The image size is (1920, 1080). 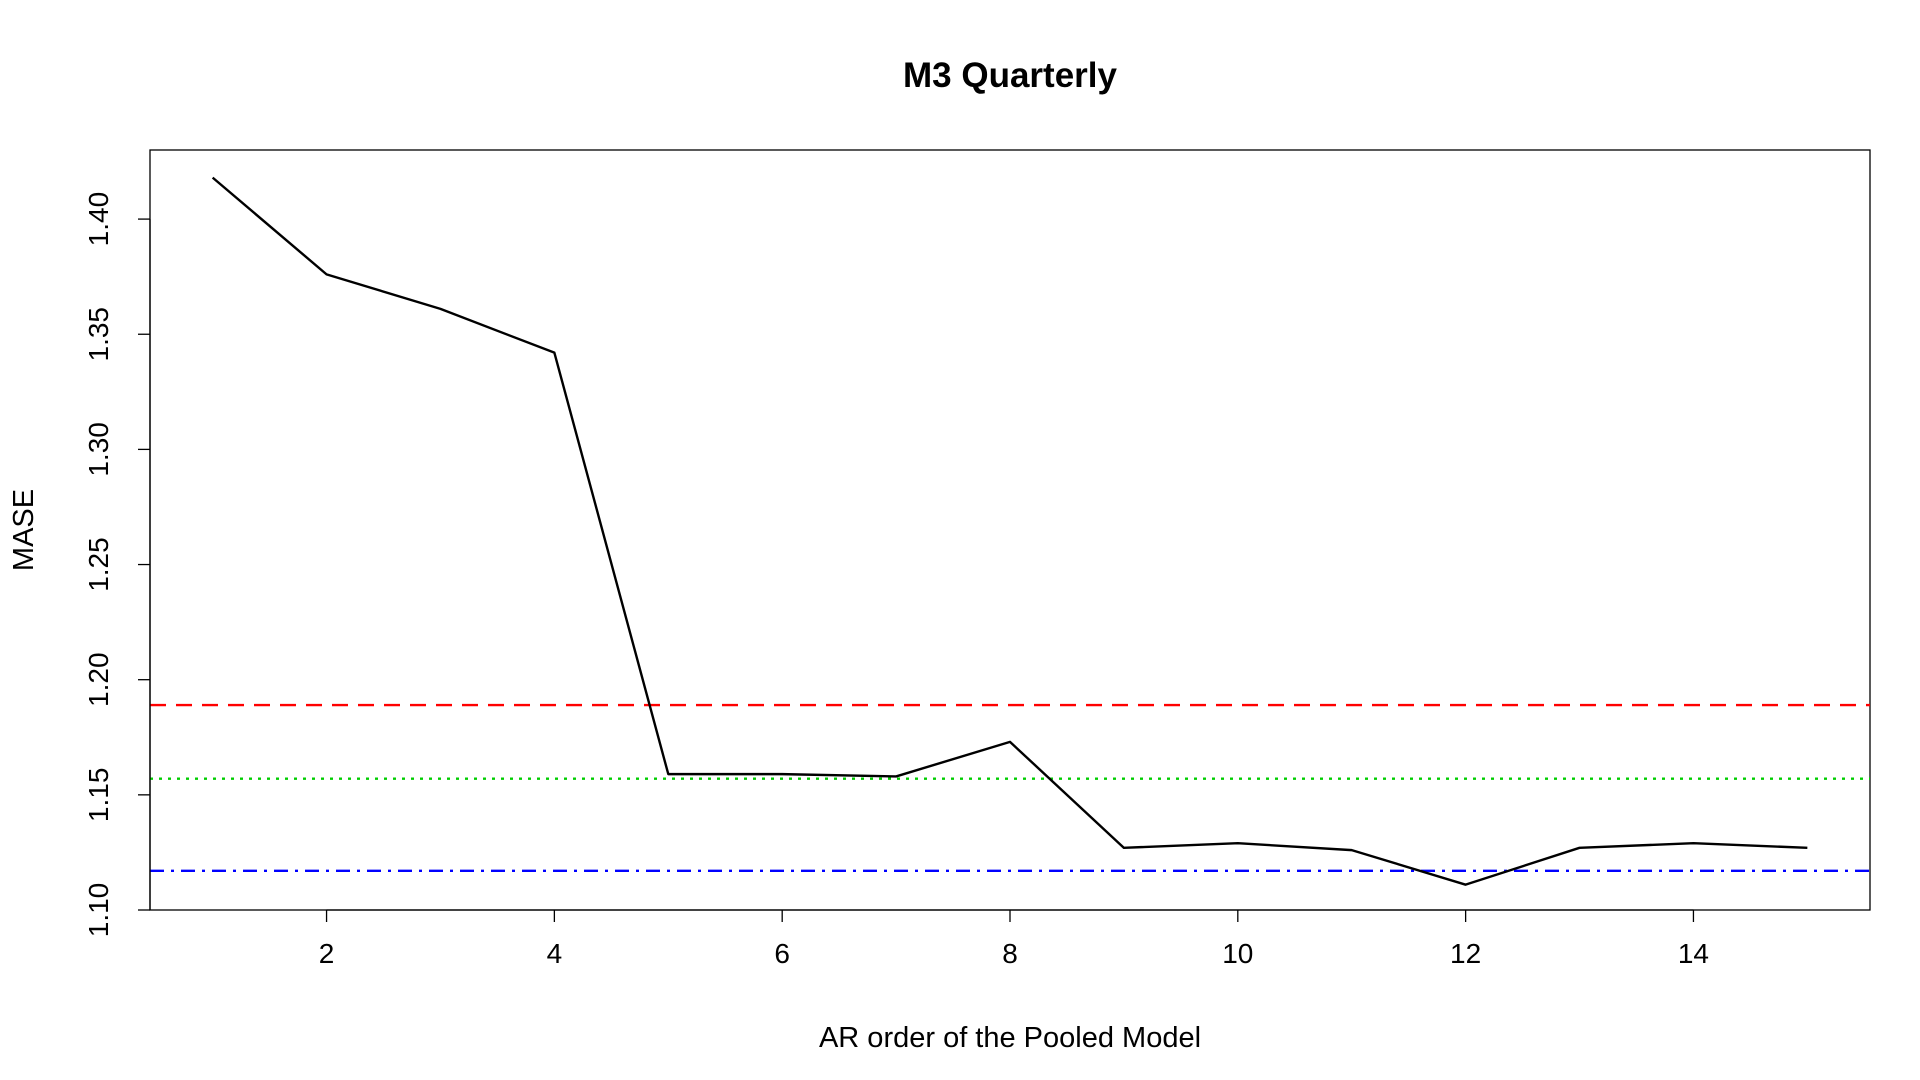 I want to click on y-tick-label: 1.10, so click(x=98, y=910).